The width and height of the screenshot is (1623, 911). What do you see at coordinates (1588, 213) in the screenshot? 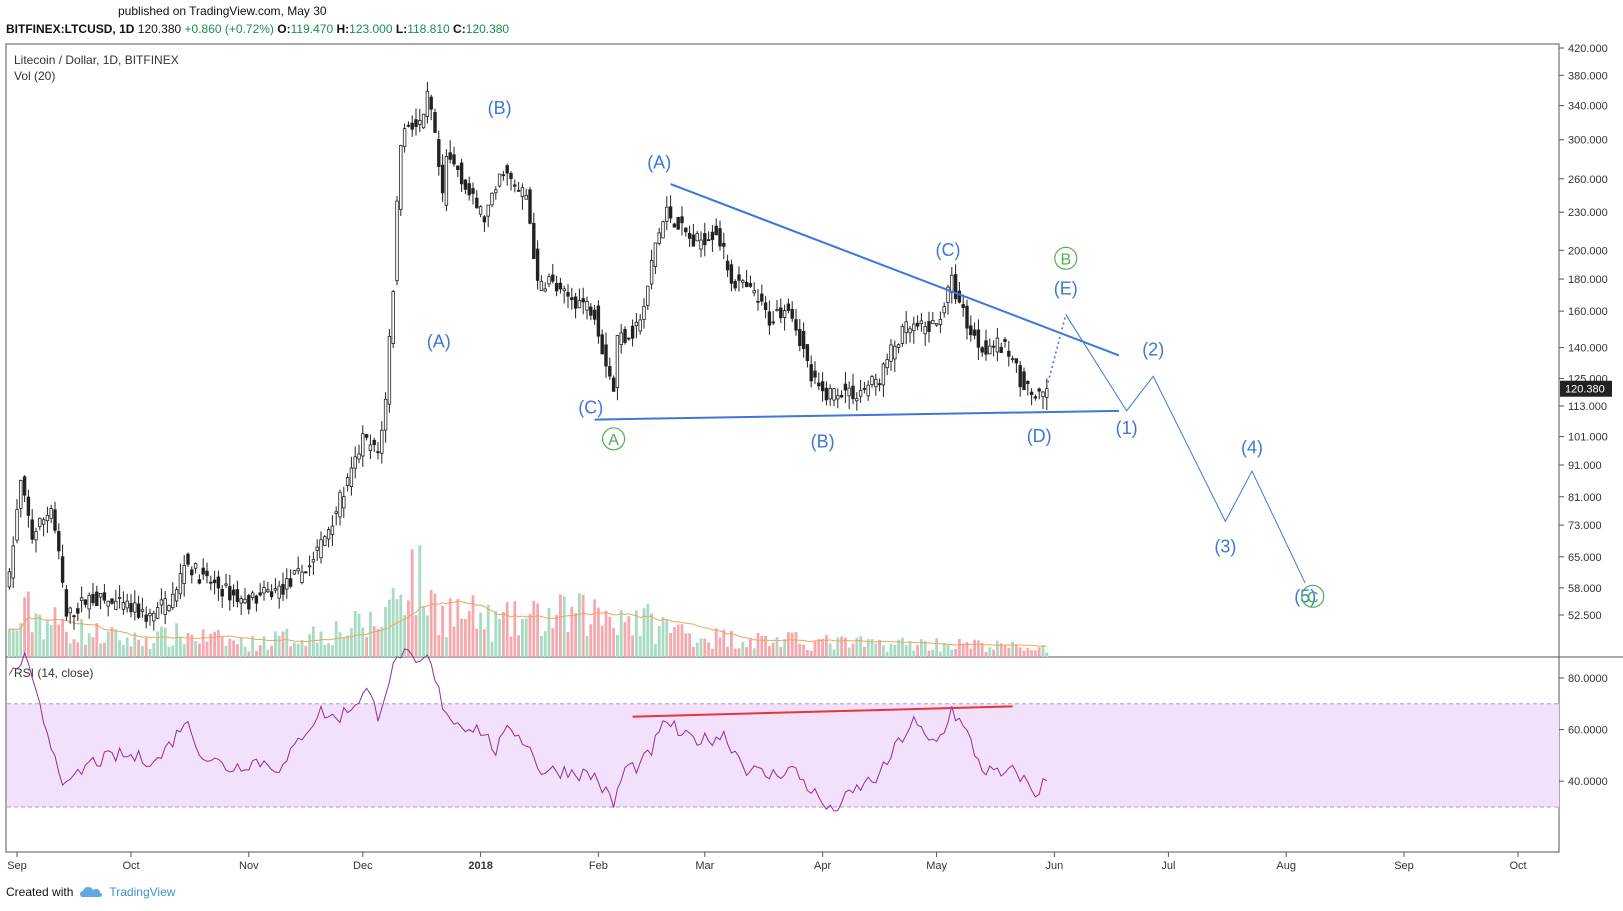
I see `price-tick-label: 230.000` at bounding box center [1588, 213].